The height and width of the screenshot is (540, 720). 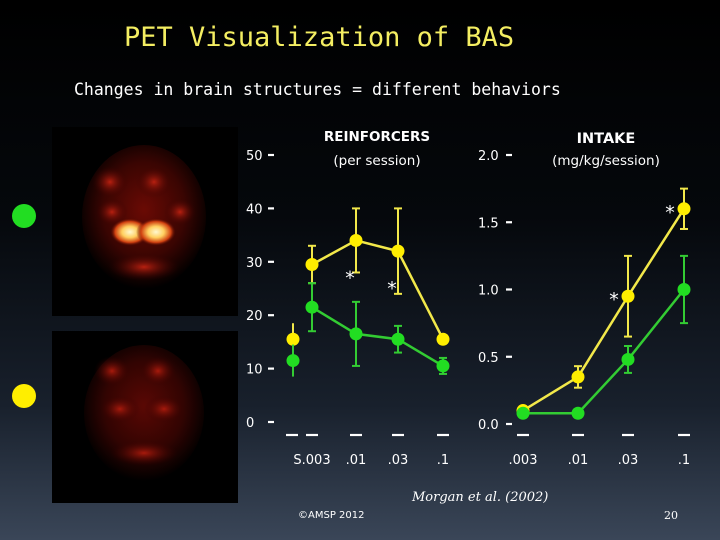 What do you see at coordinates (145, 221) in the screenshot?
I see `pet-scan-image-top` at bounding box center [145, 221].